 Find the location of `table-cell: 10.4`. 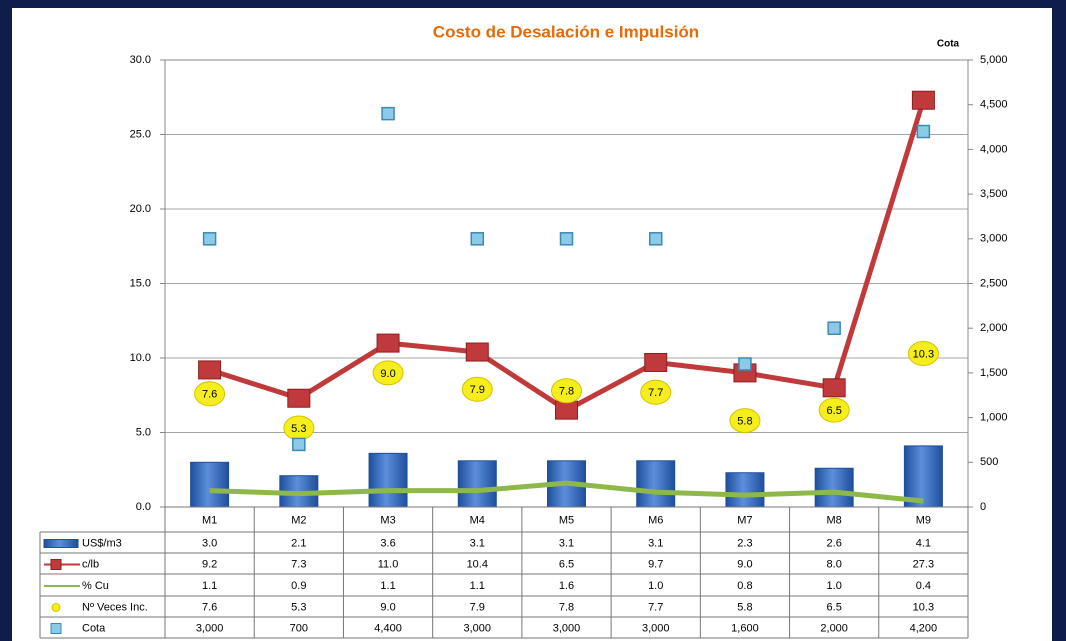

table-cell: 10.4 is located at coordinates (477, 564).